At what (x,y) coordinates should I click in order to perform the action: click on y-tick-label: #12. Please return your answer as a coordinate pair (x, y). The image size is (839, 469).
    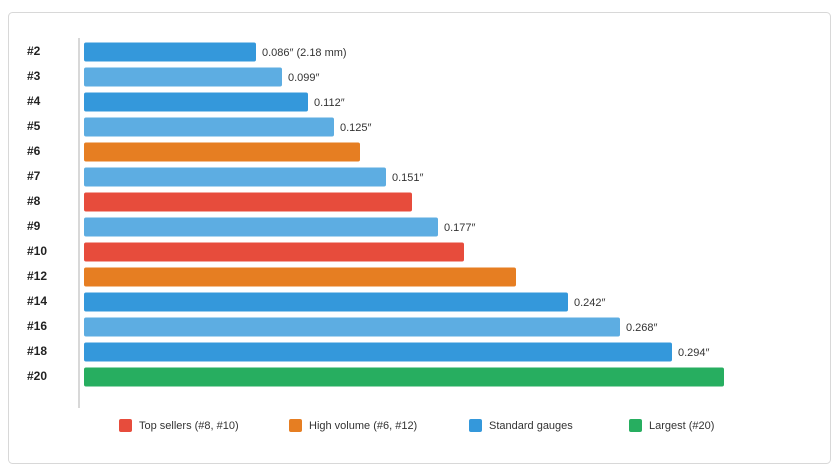
    Looking at the image, I should click on (37, 276).